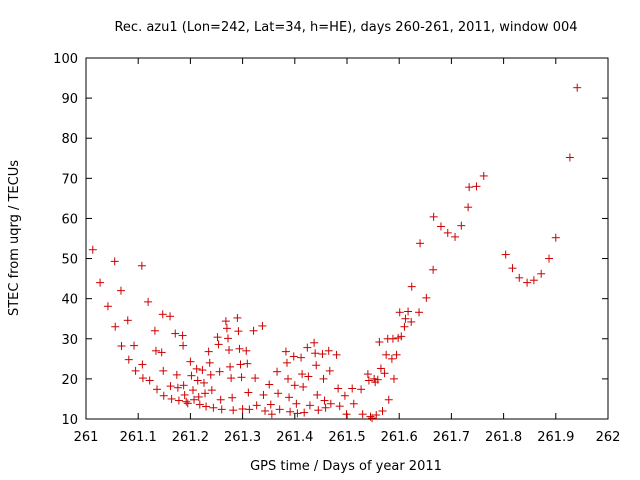 This screenshot has width=640, height=480. I want to click on y-tick-label: 20, so click(69, 380).